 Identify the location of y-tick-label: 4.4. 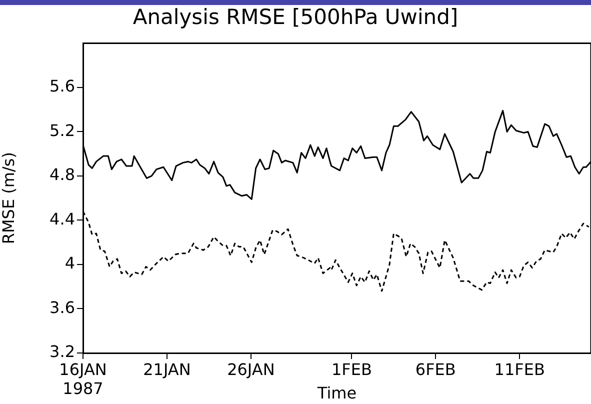
(62, 218).